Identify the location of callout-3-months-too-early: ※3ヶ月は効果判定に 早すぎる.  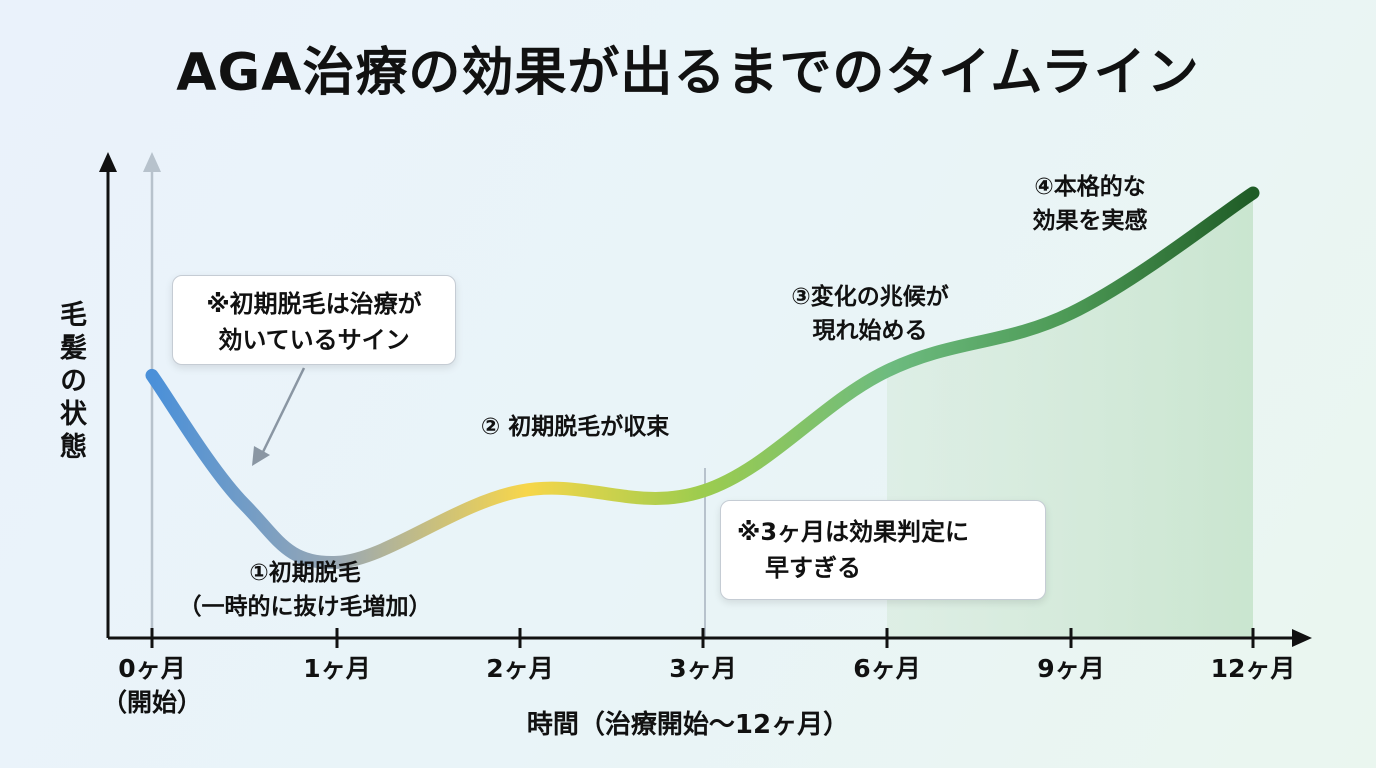
(883, 550).